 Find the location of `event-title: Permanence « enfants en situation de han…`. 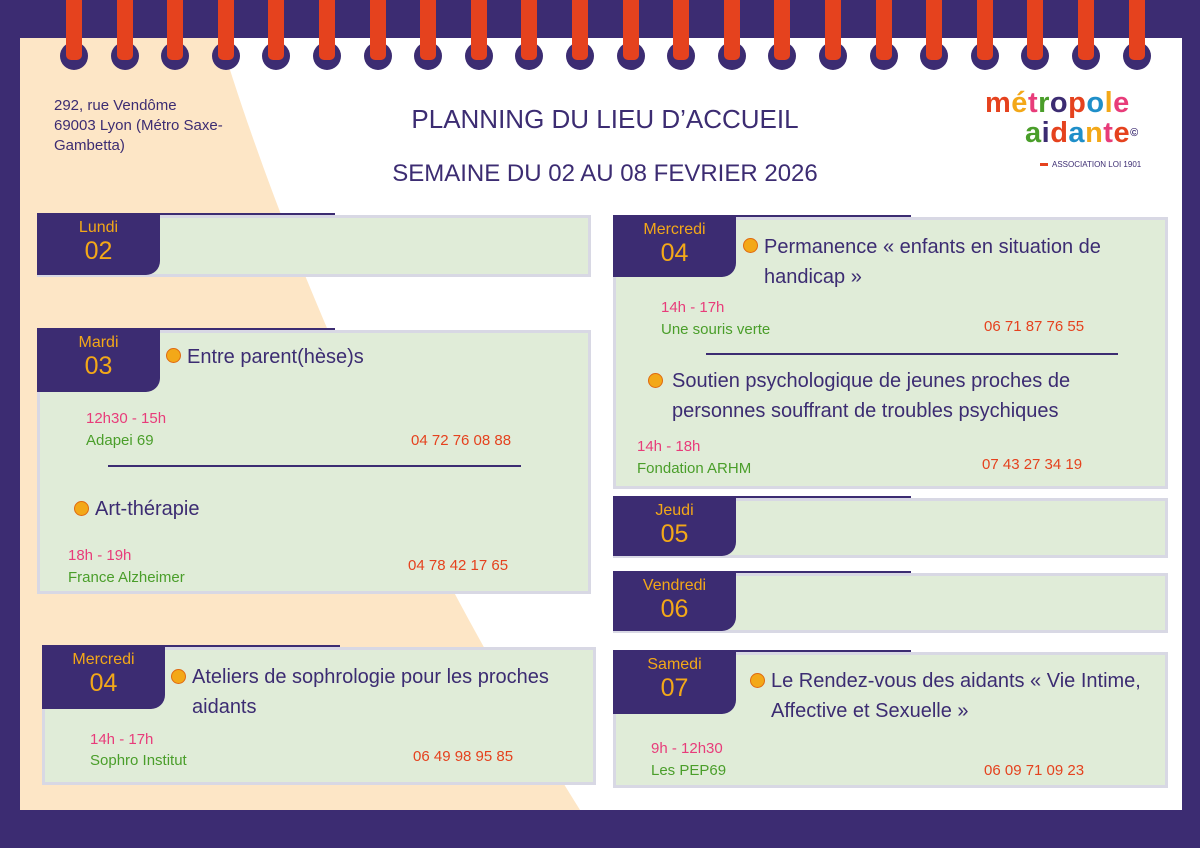

event-title: Permanence « enfants en situation de han… is located at coordinates (932, 262).